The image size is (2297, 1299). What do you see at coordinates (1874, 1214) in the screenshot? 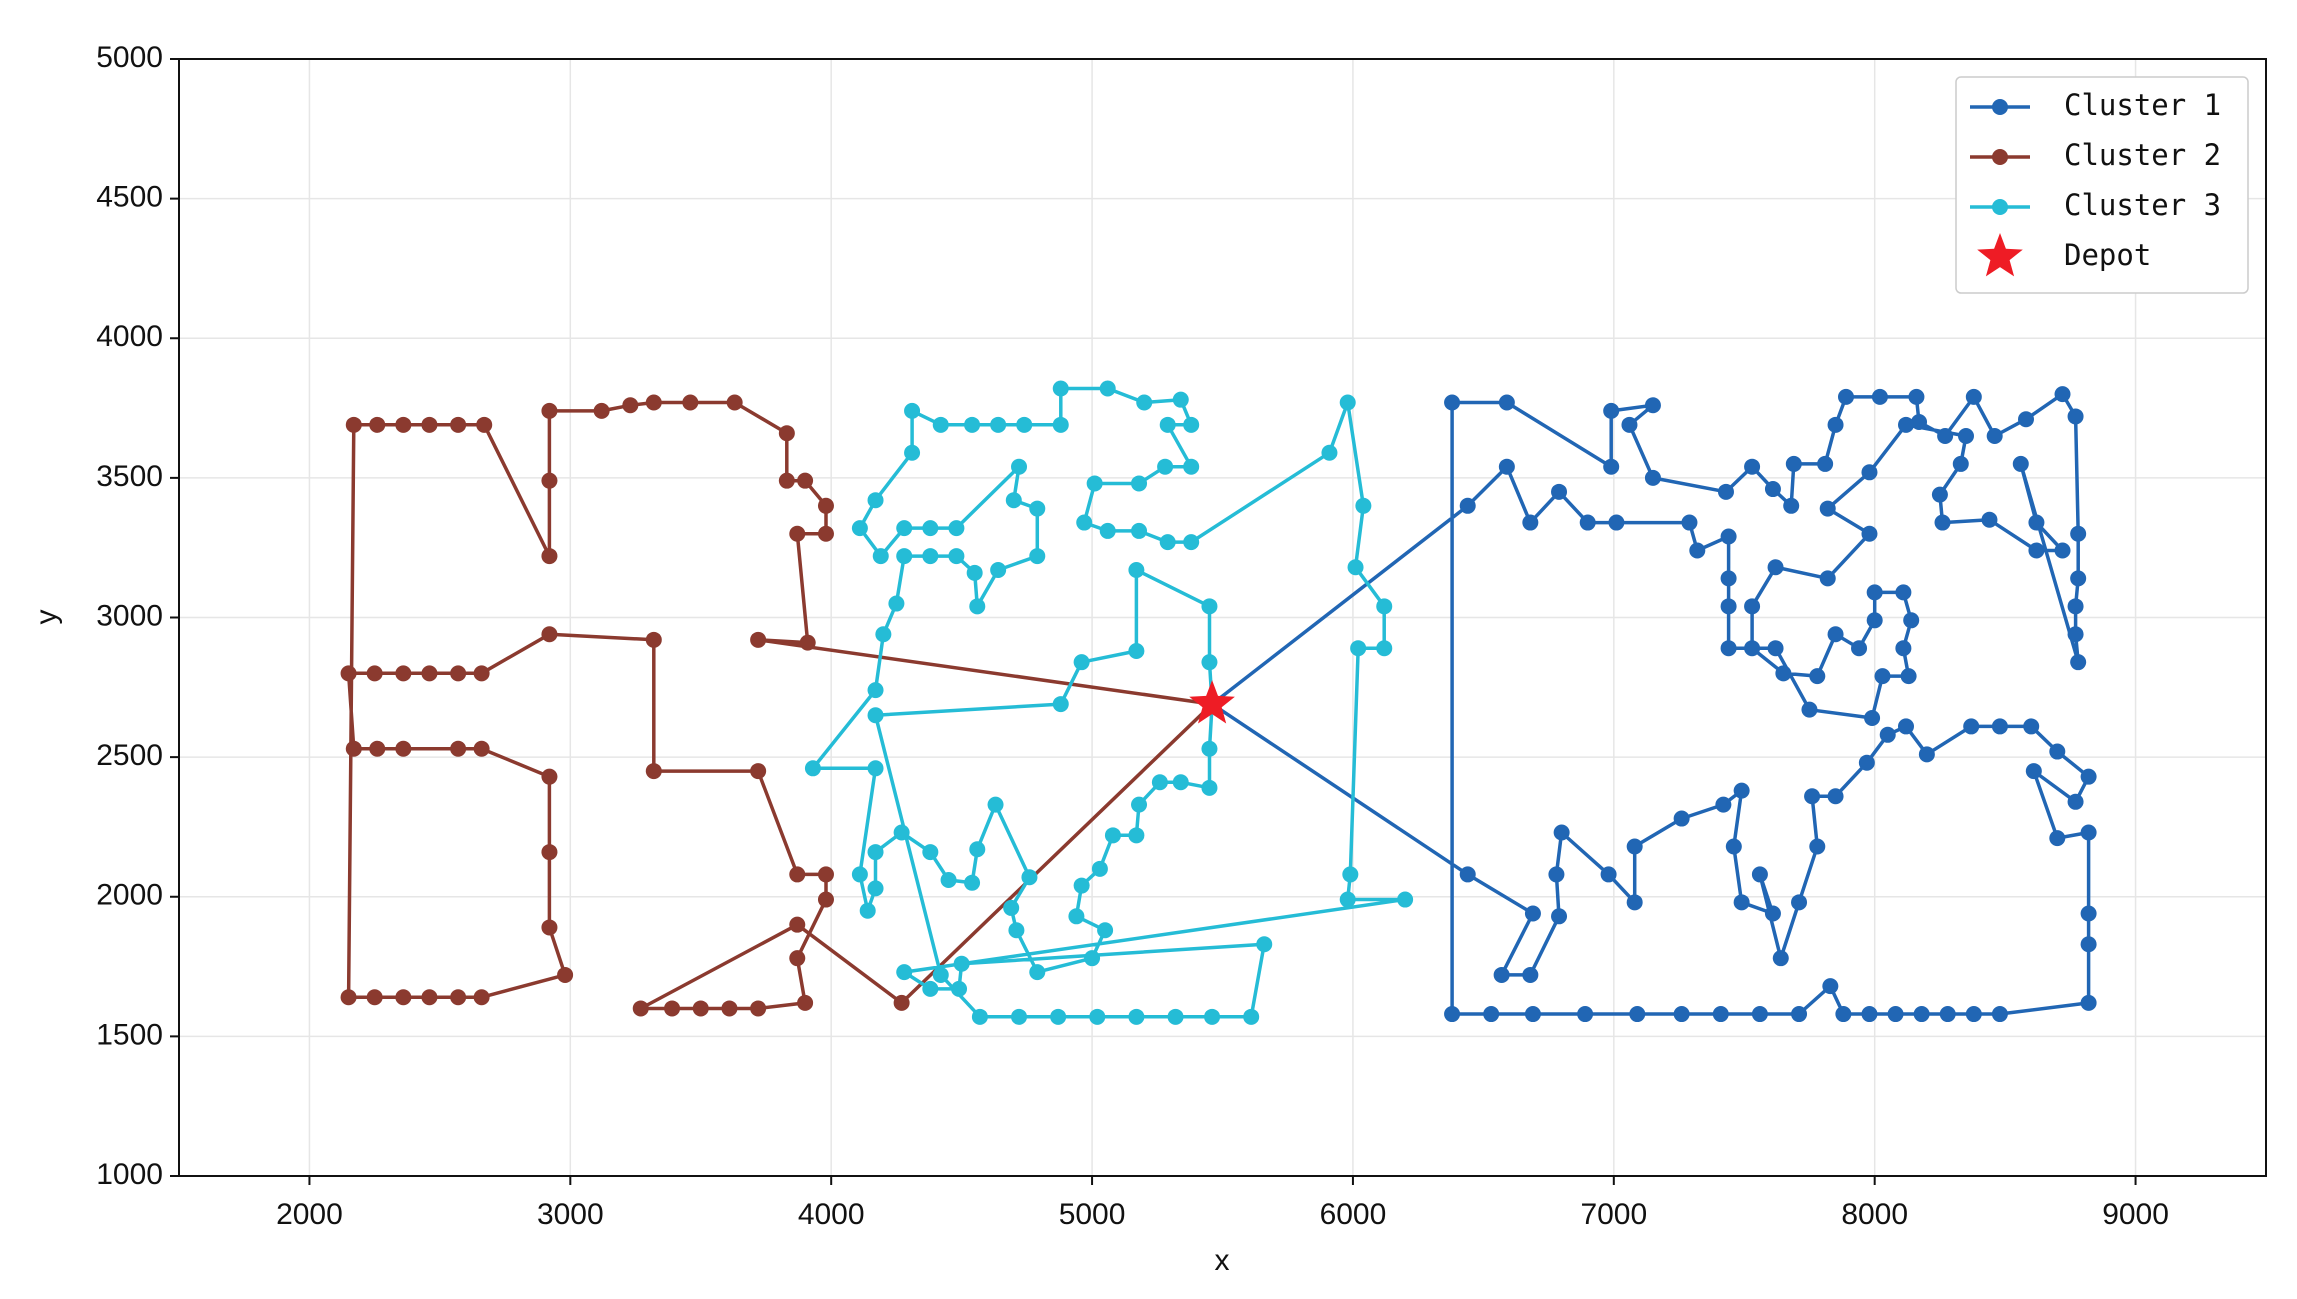
I see `x-tick-label: 8000` at bounding box center [1874, 1214].